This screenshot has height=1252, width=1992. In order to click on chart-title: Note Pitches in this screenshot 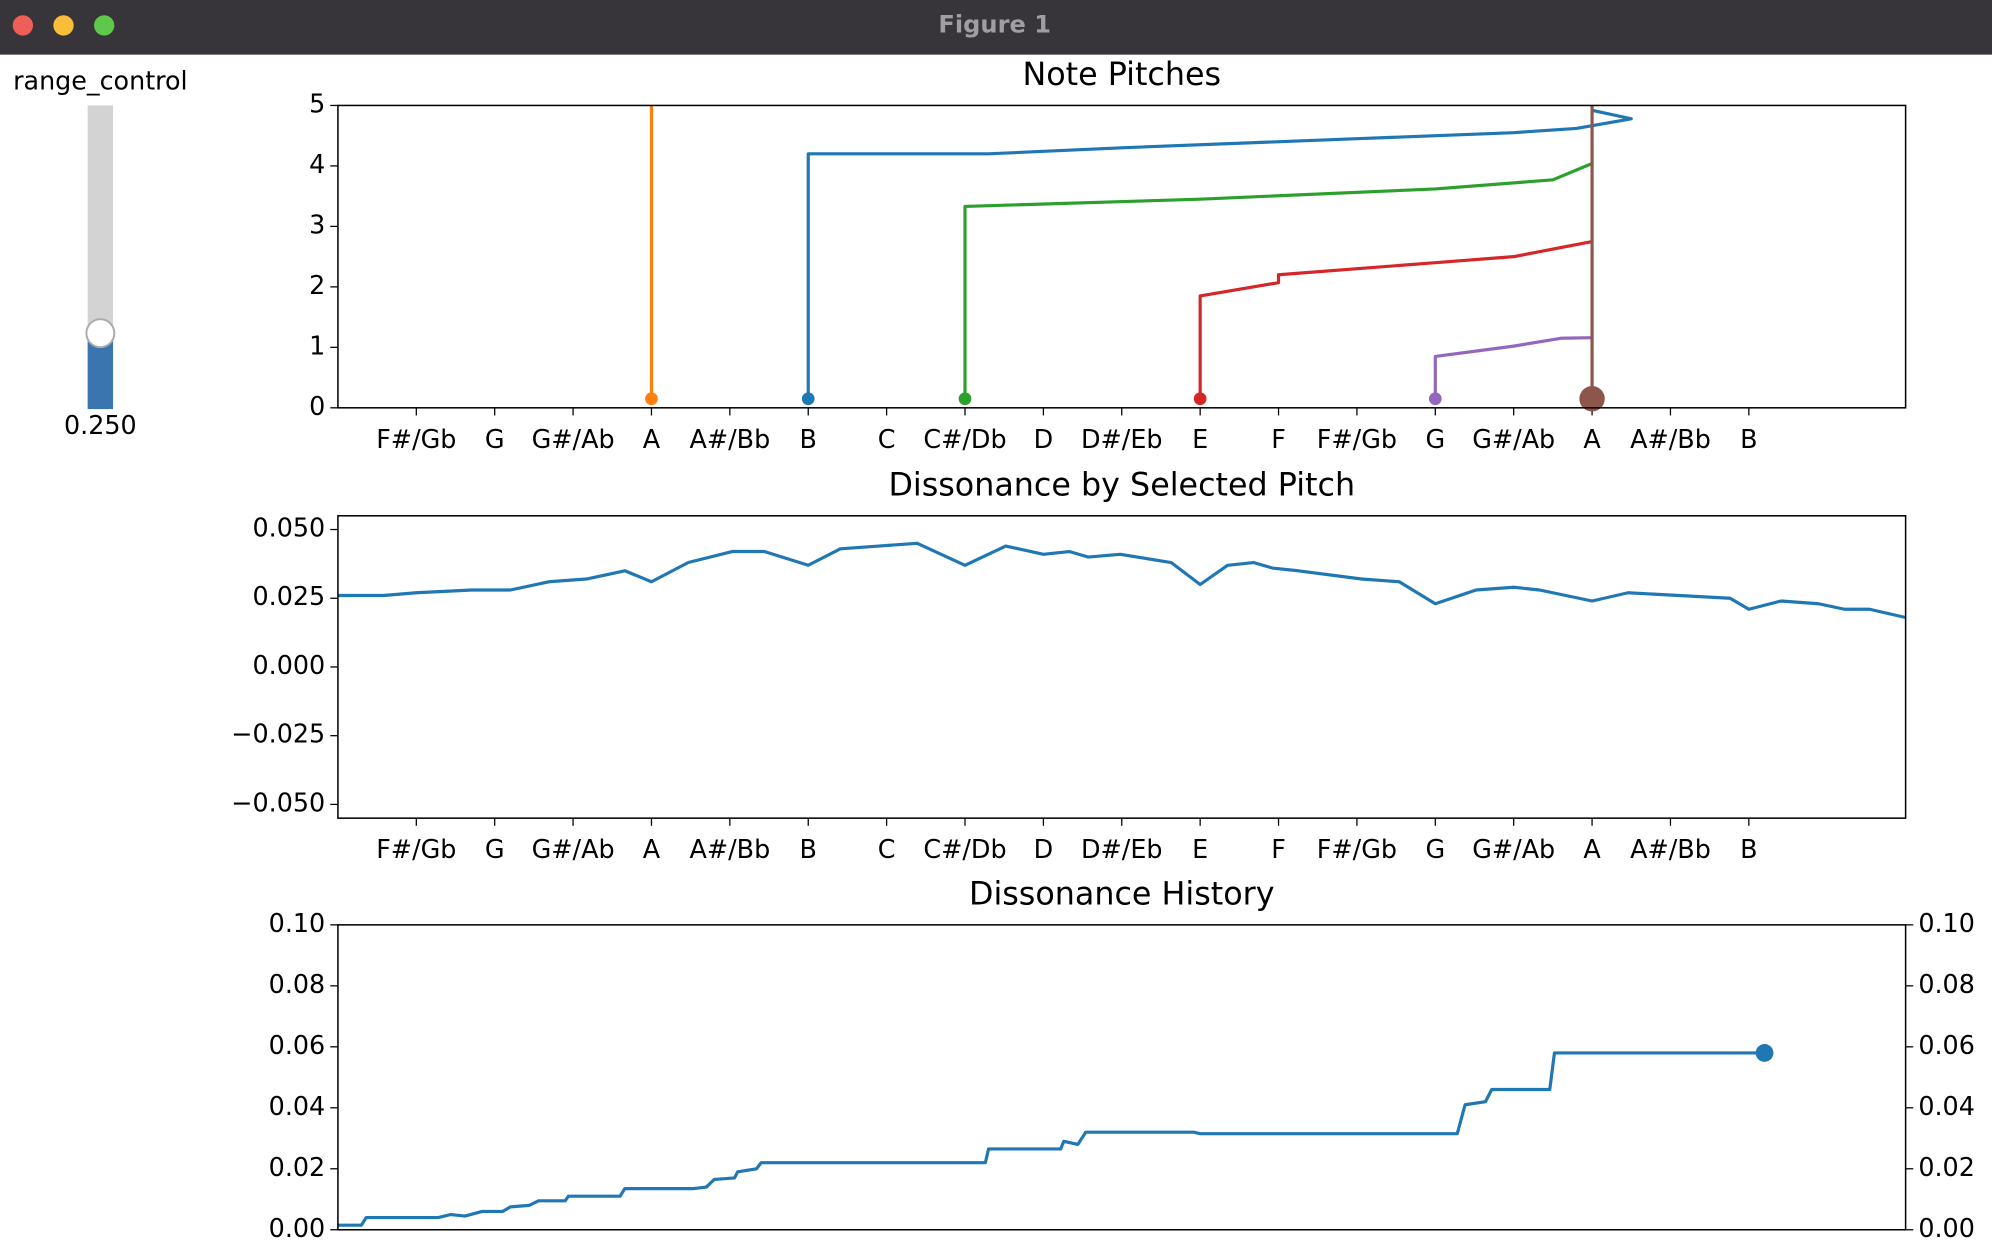, I will do `click(1121, 75)`.